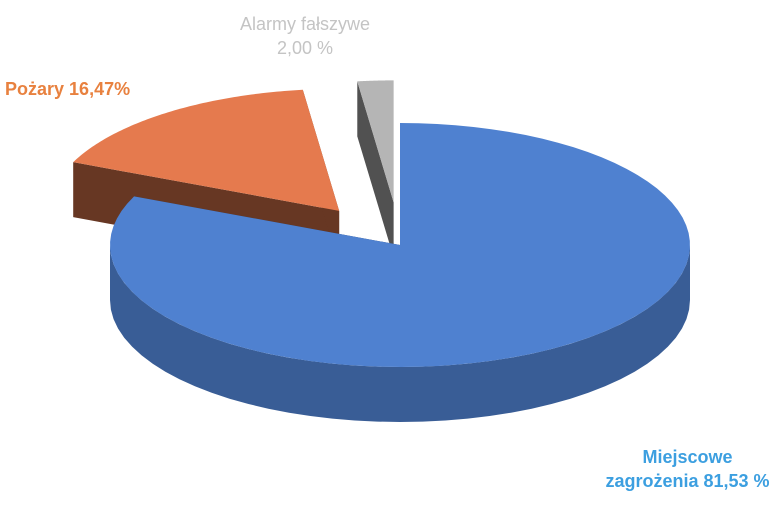 The image size is (781, 527). I want to click on slice, so click(375, 169).